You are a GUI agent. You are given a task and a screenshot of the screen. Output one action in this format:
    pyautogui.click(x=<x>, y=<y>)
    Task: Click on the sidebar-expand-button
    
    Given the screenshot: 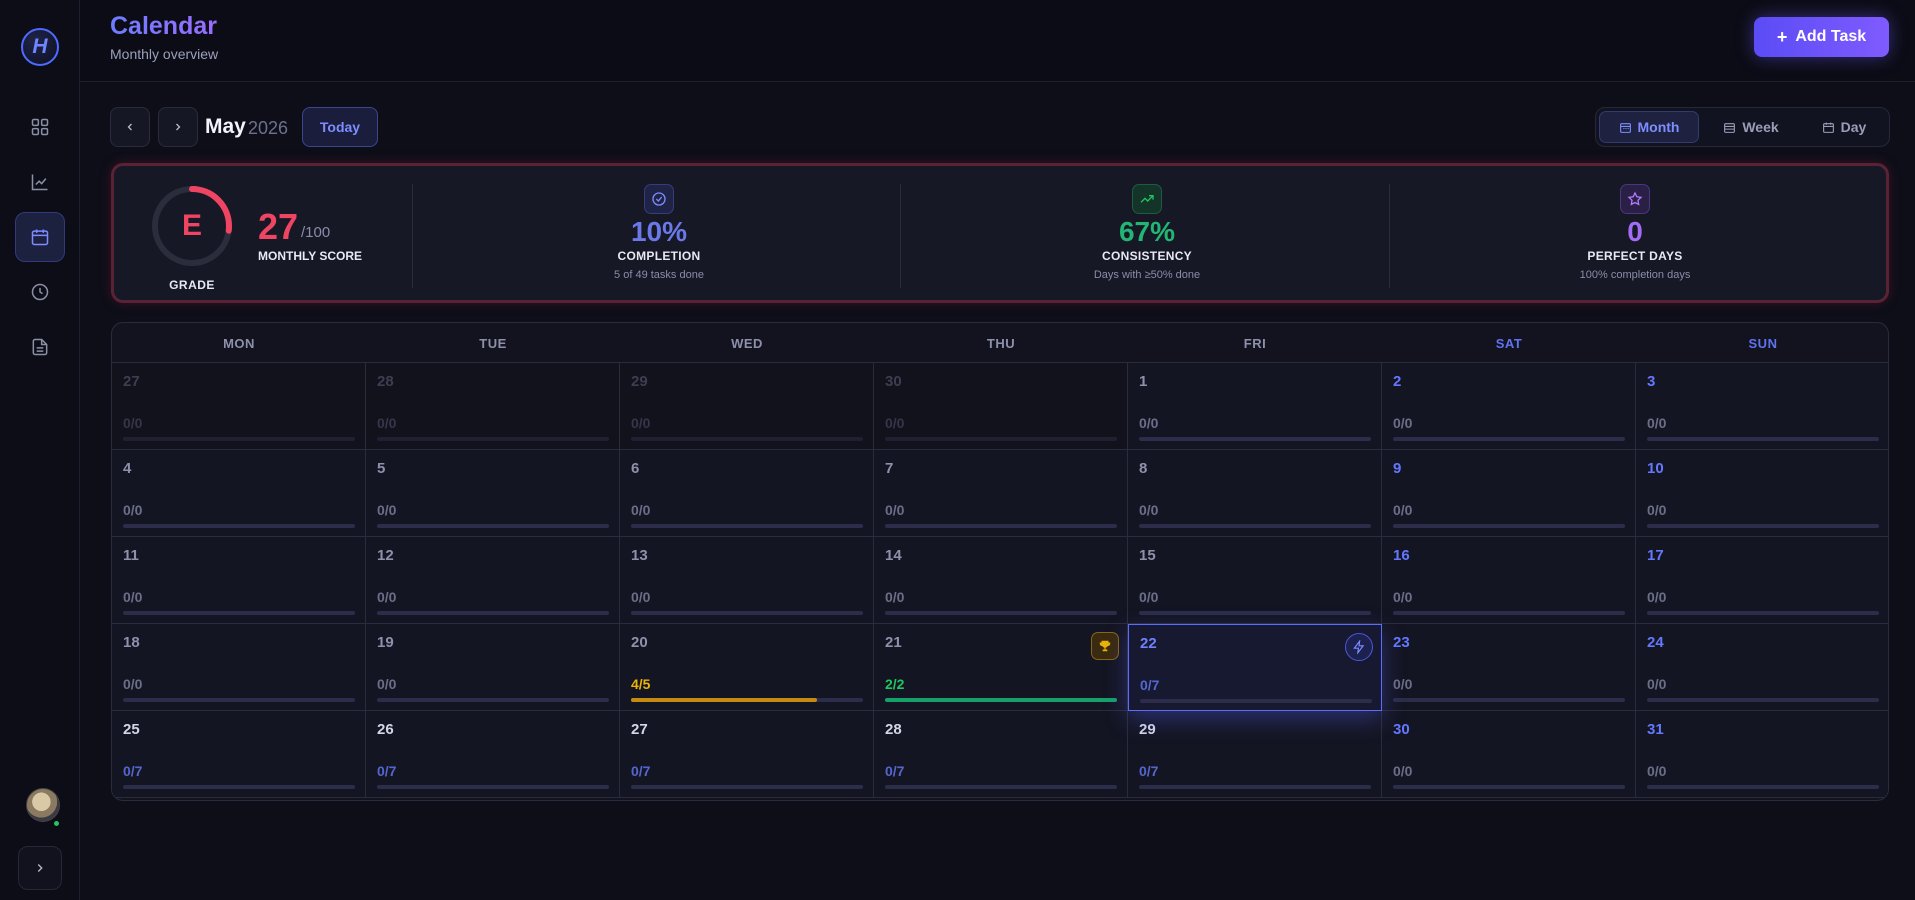 What is the action you would take?
    pyautogui.click(x=40, y=868)
    